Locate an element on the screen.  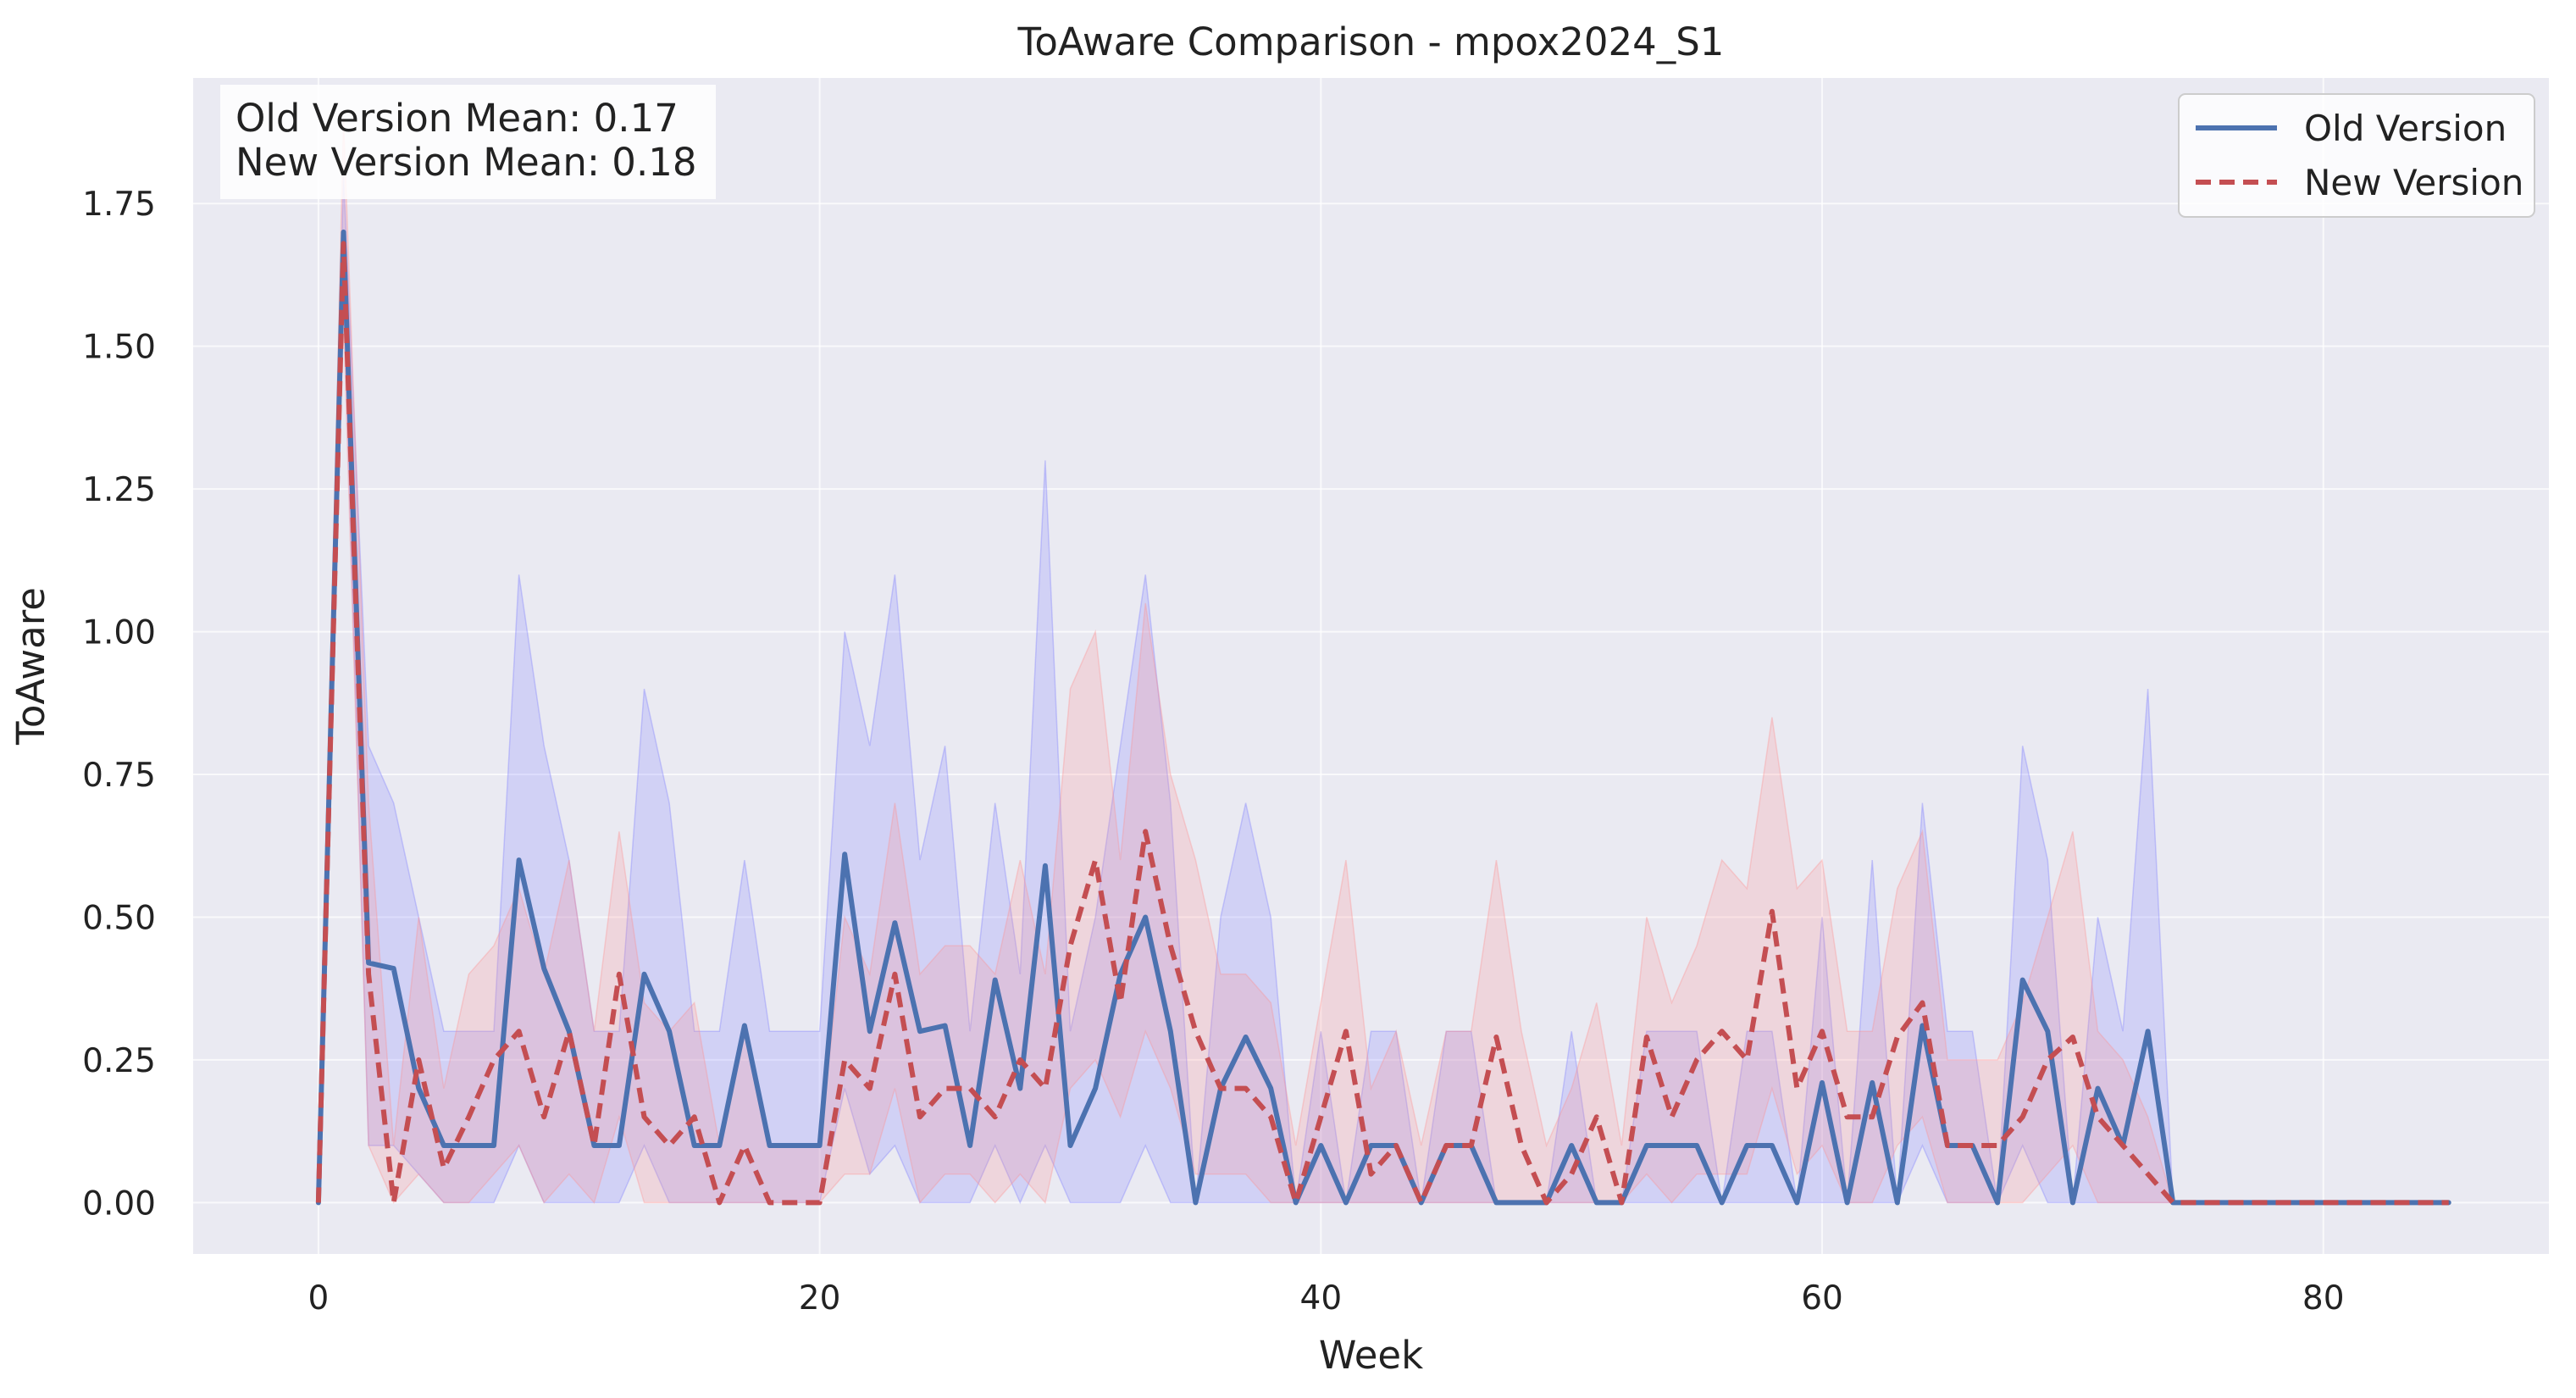
y-axis-ticks: 0.00 0.25 0.50 0.75 1.00 1.25 1.50 1.75 is located at coordinates (119, 705).